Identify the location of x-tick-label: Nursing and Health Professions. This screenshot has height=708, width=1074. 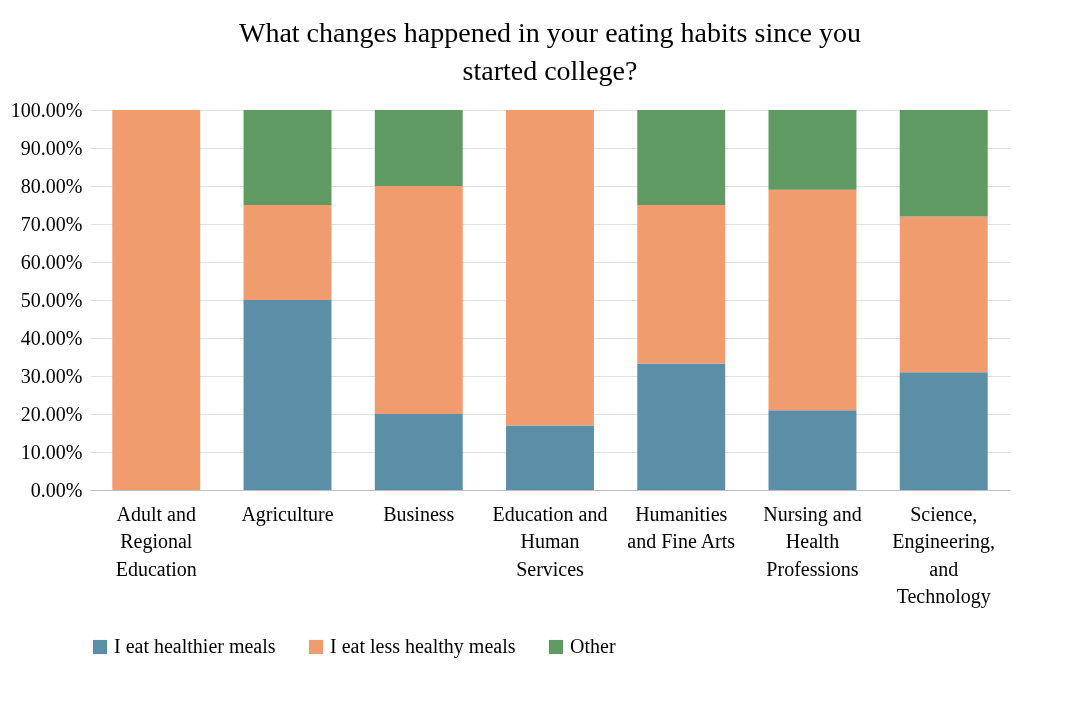
(812, 541).